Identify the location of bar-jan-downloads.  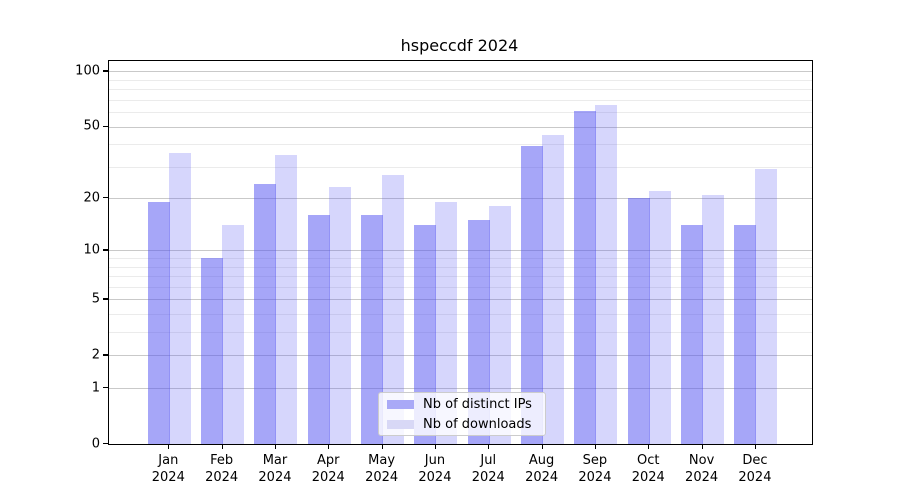
(179, 298).